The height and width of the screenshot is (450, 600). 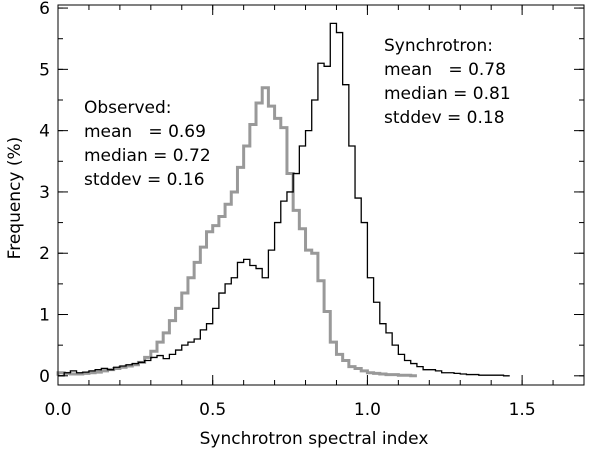 What do you see at coordinates (44, 132) in the screenshot?
I see `y-tick-label: 4` at bounding box center [44, 132].